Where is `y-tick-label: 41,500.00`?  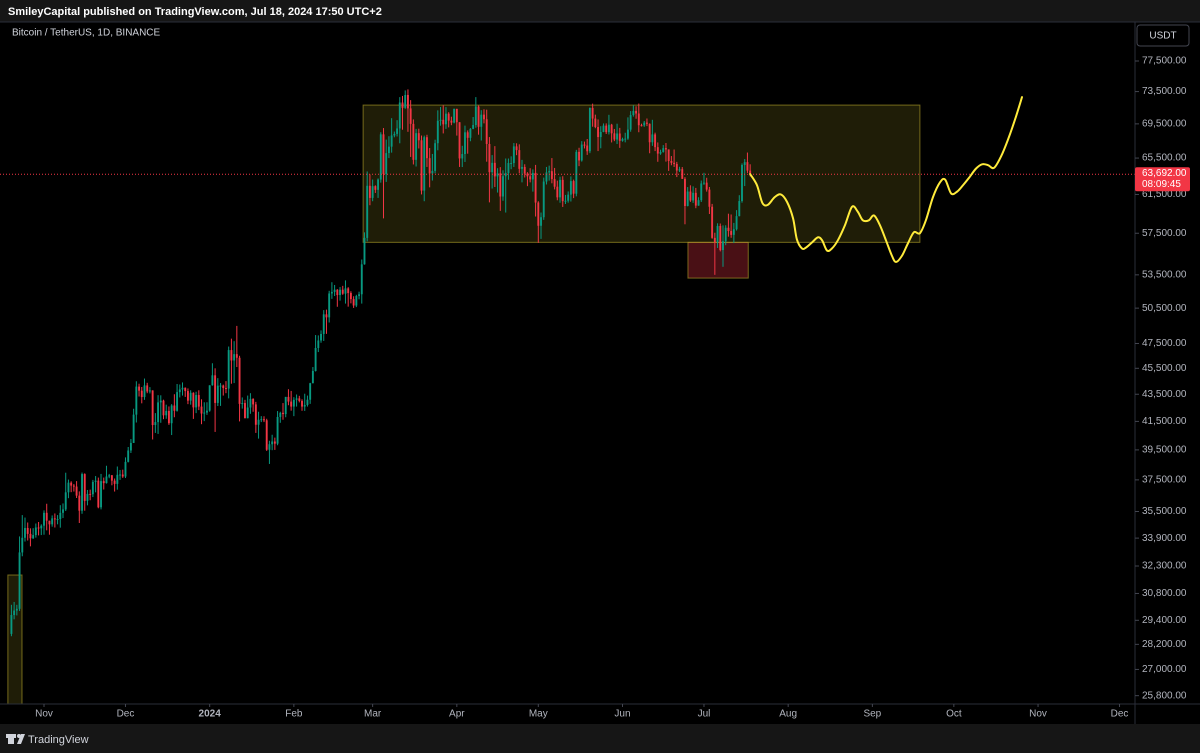
y-tick-label: 41,500.00 is located at coordinates (1164, 421).